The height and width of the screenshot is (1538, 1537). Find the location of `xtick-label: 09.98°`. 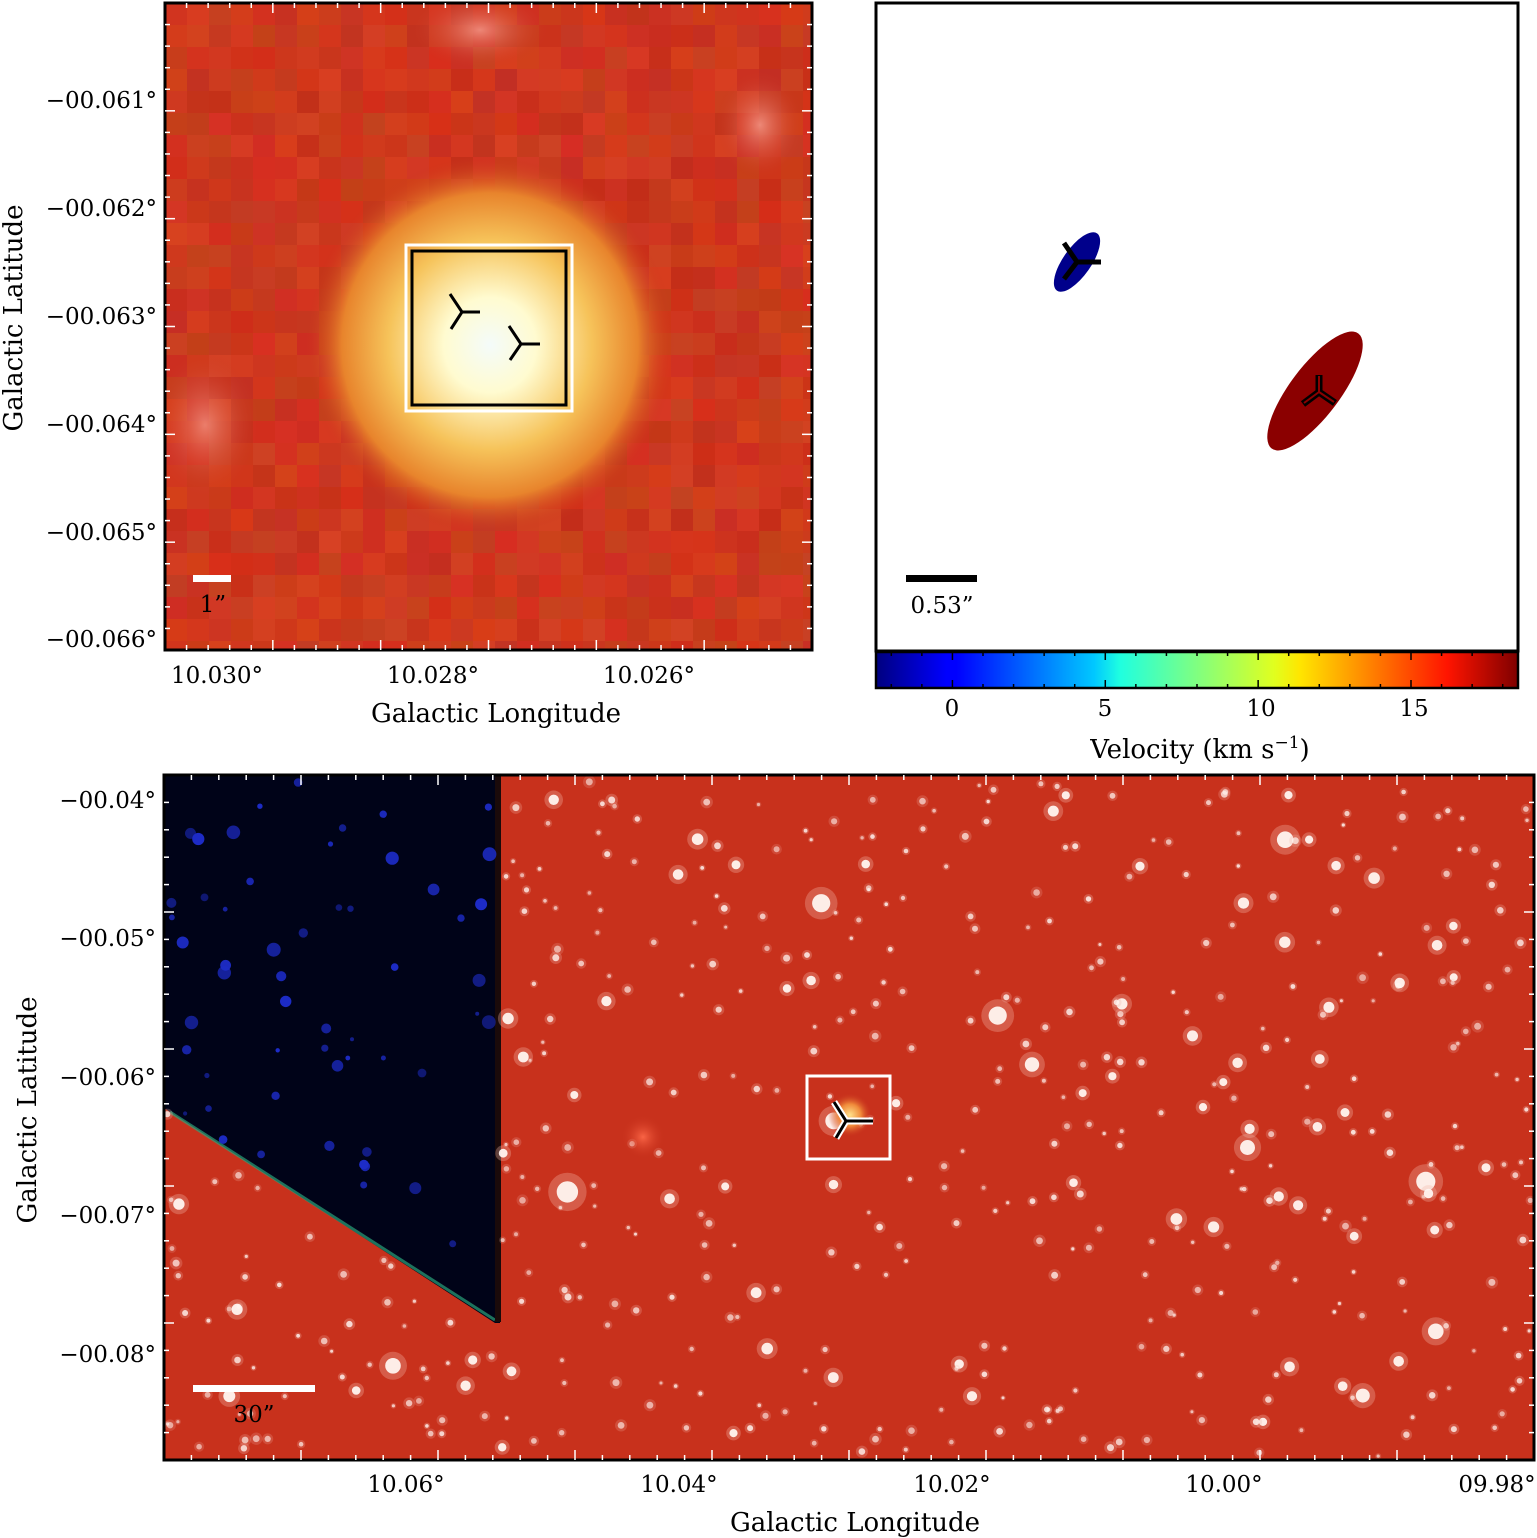

xtick-label: 09.98° is located at coordinates (1496, 1485).